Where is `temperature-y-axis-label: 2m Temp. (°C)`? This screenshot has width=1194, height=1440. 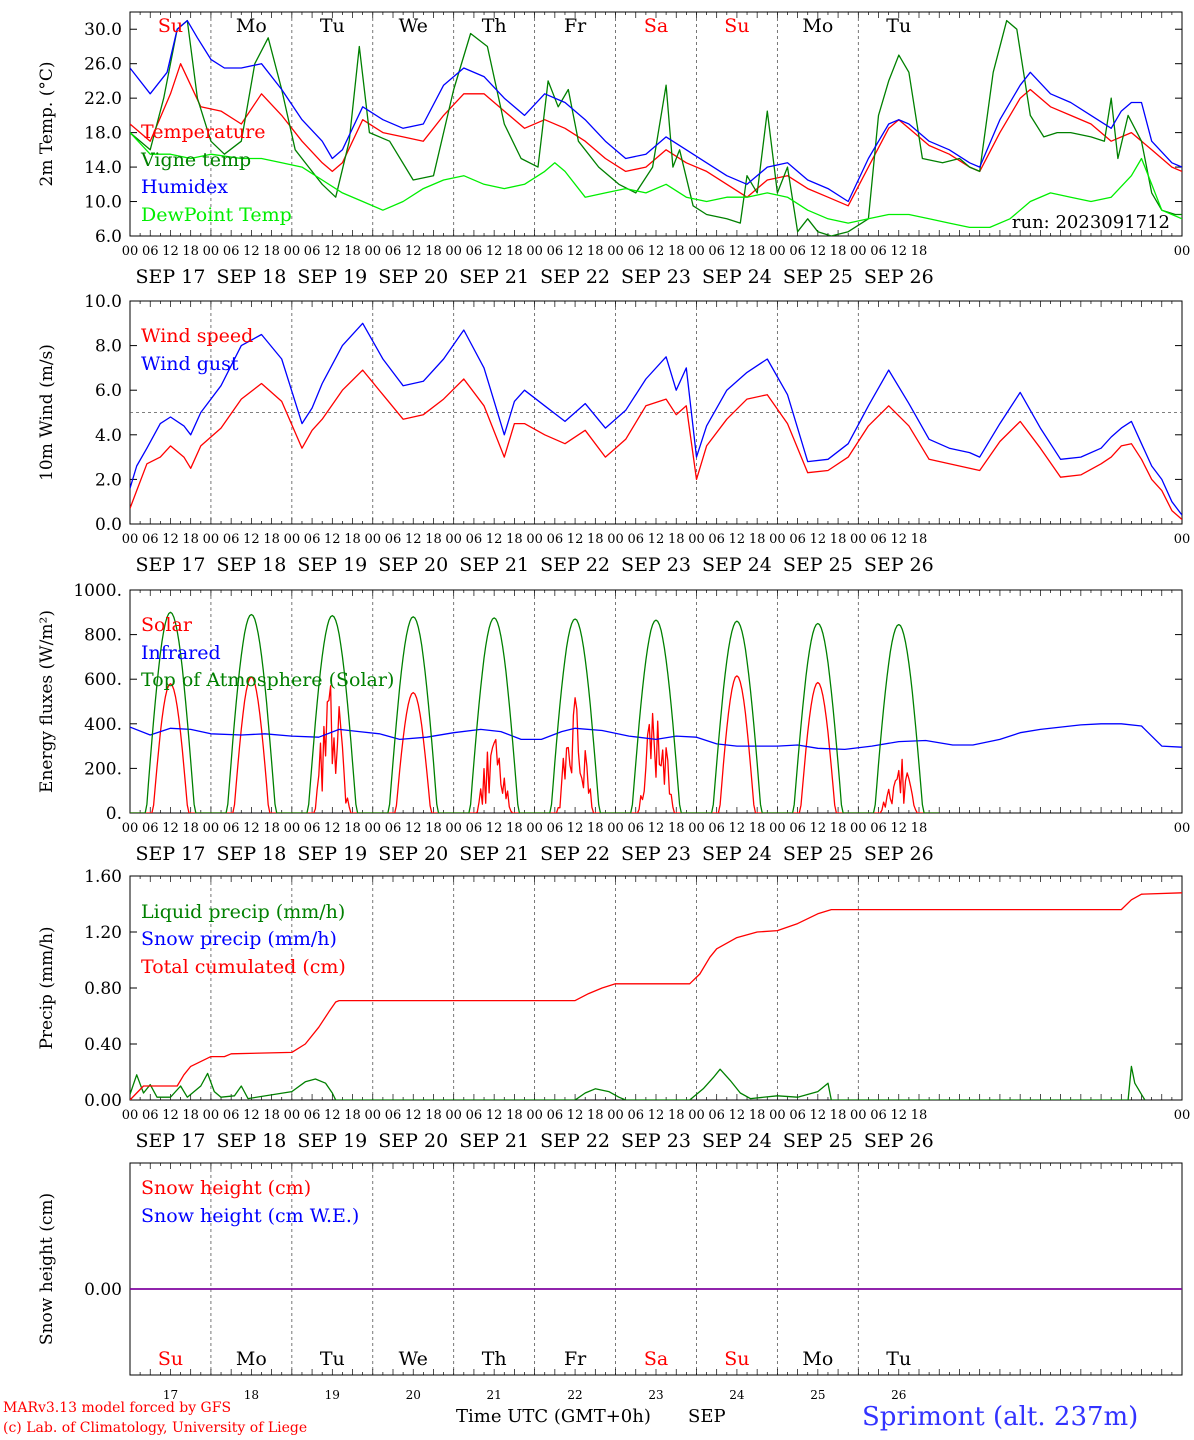 temperature-y-axis-label: 2m Temp. (°C) is located at coordinates (47, 123).